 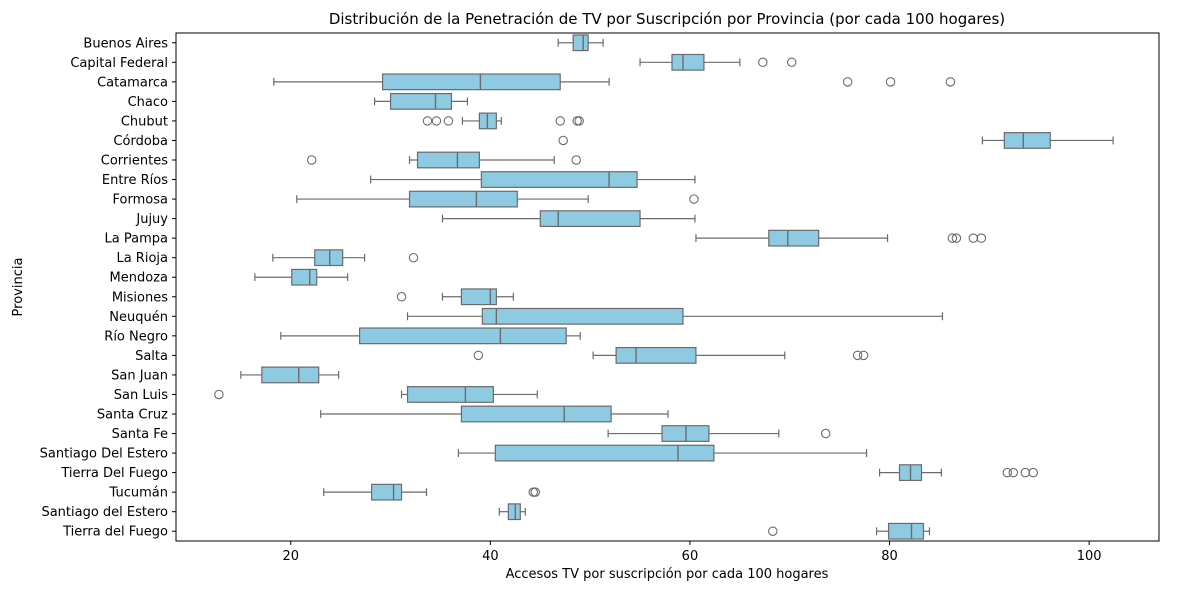 What do you see at coordinates (135, 180) in the screenshot?
I see `y-tick-label: Entre Ríos` at bounding box center [135, 180].